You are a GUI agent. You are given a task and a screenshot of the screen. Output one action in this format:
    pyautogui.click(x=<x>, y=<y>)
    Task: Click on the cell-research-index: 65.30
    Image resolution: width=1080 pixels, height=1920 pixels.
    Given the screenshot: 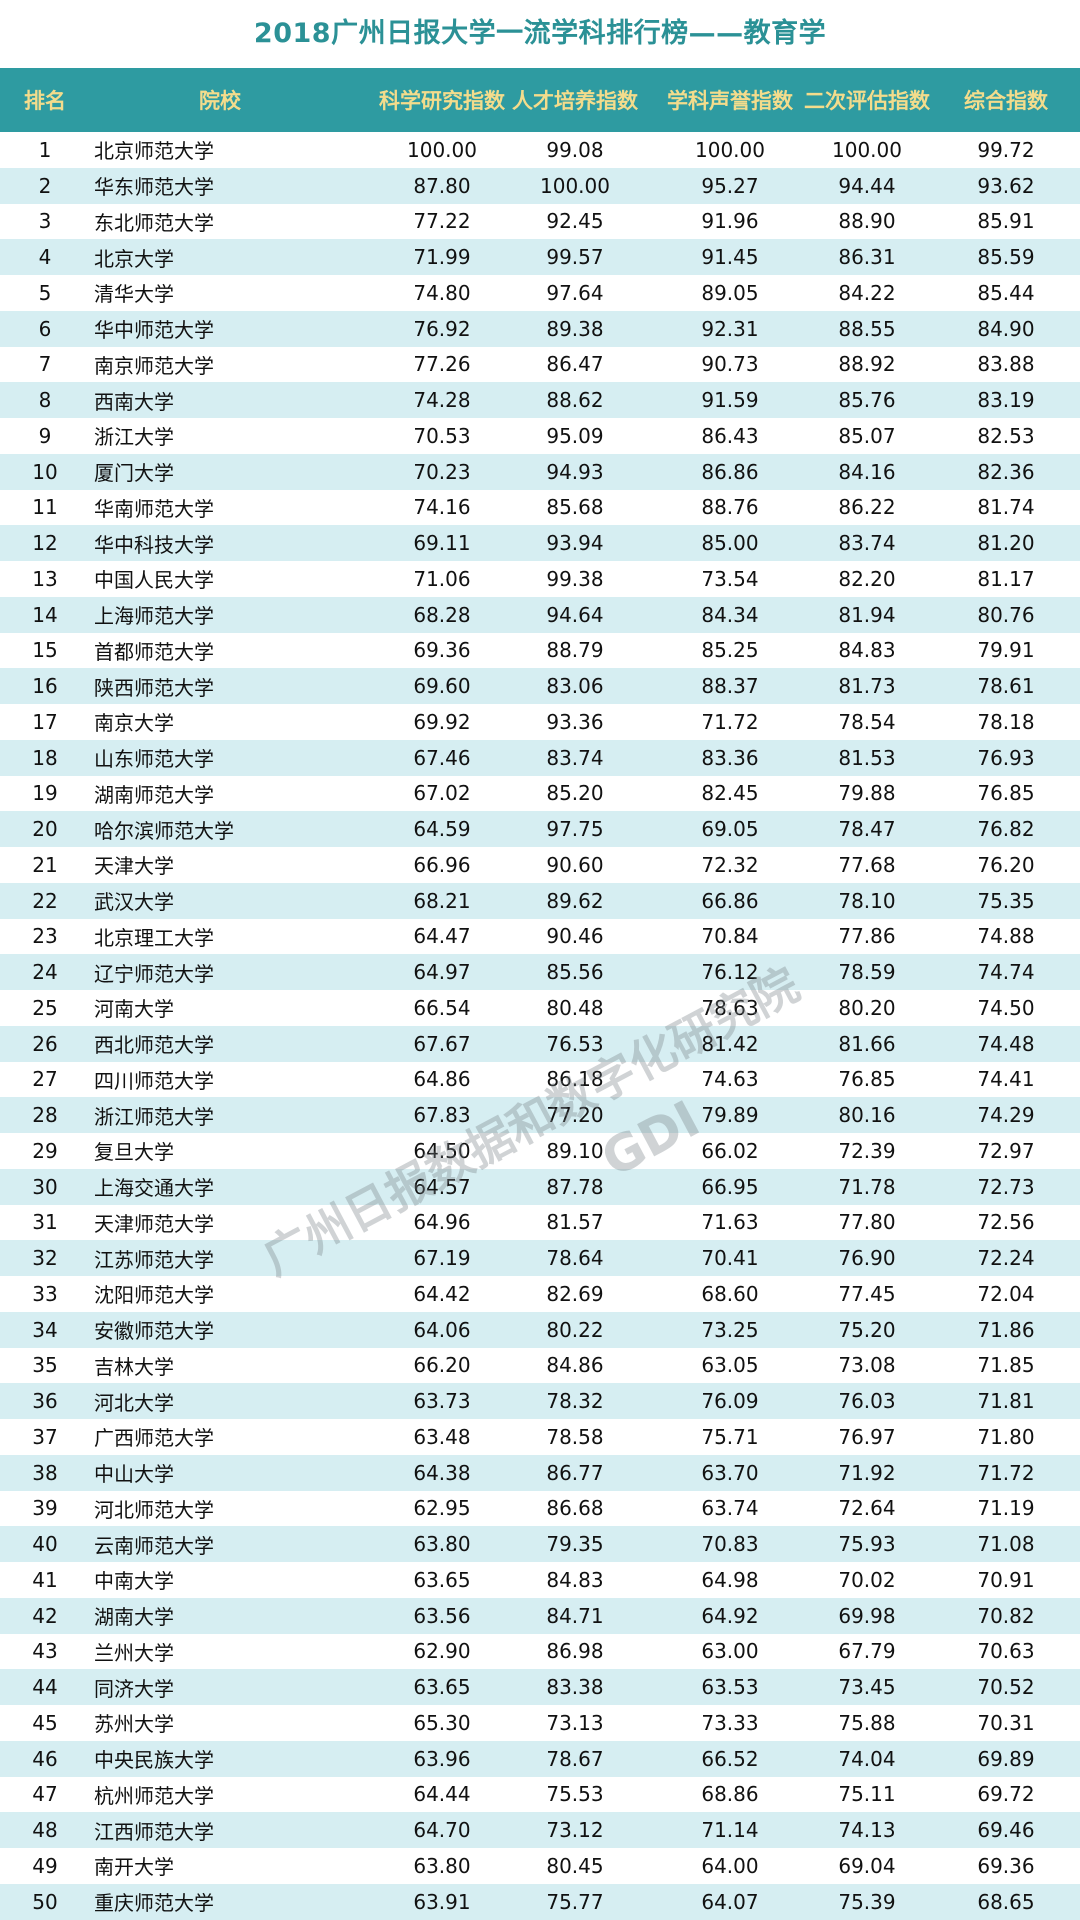 What is the action you would take?
    pyautogui.click(x=442, y=1722)
    